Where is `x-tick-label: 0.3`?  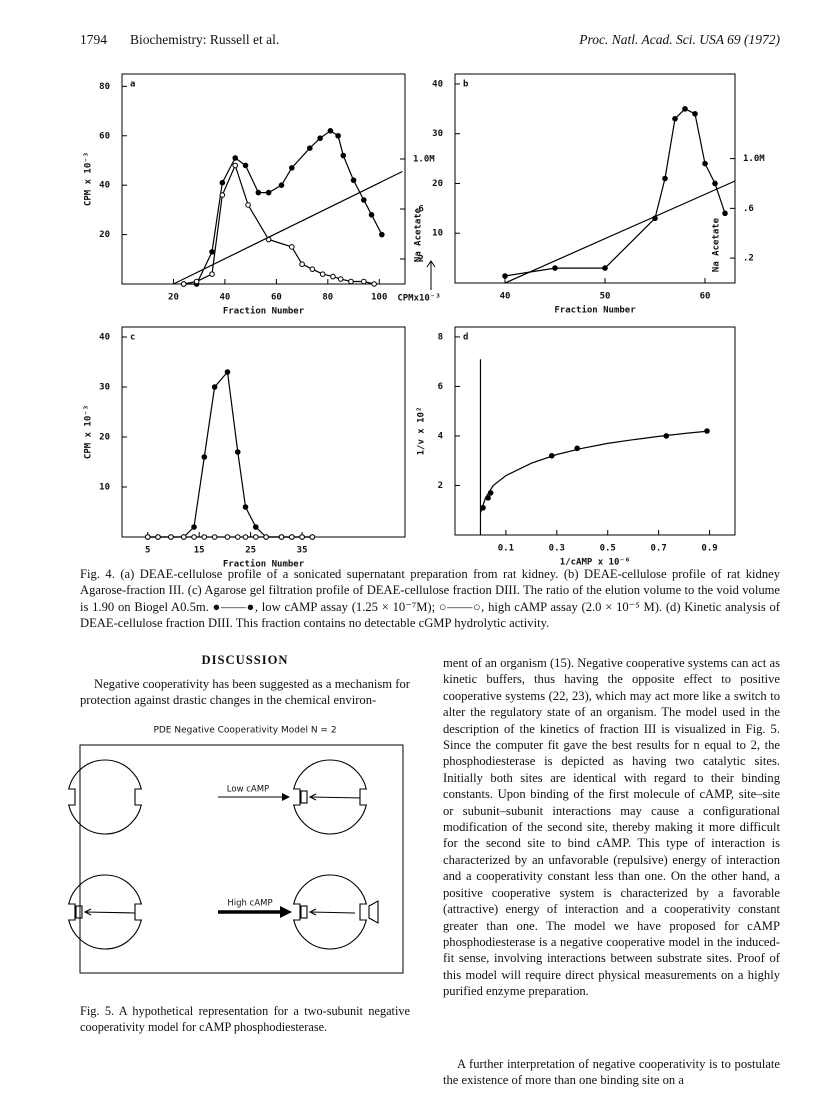
x-tick-label: 0.3 is located at coordinates (557, 549).